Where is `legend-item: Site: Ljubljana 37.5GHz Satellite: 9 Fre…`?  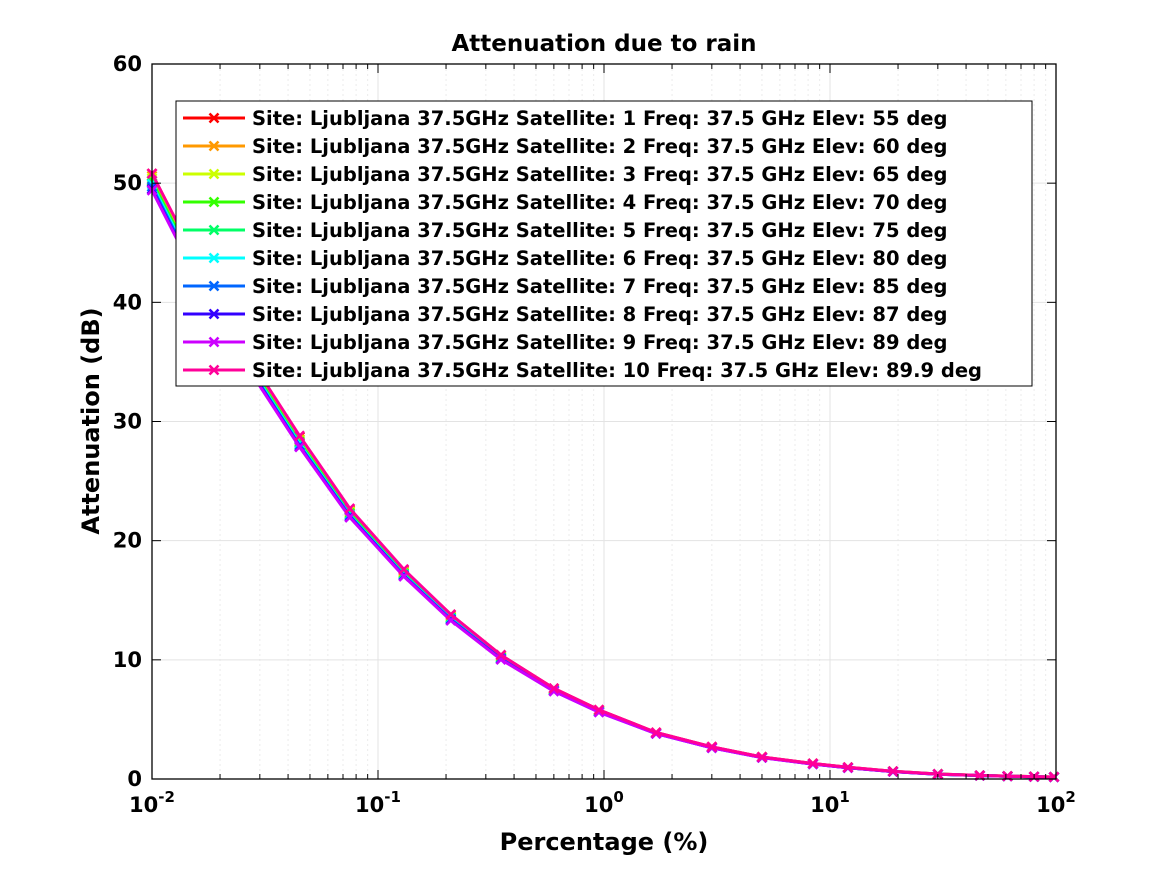 legend-item: Site: Ljubljana 37.5GHz Satellite: 9 Fre… is located at coordinates (565, 342).